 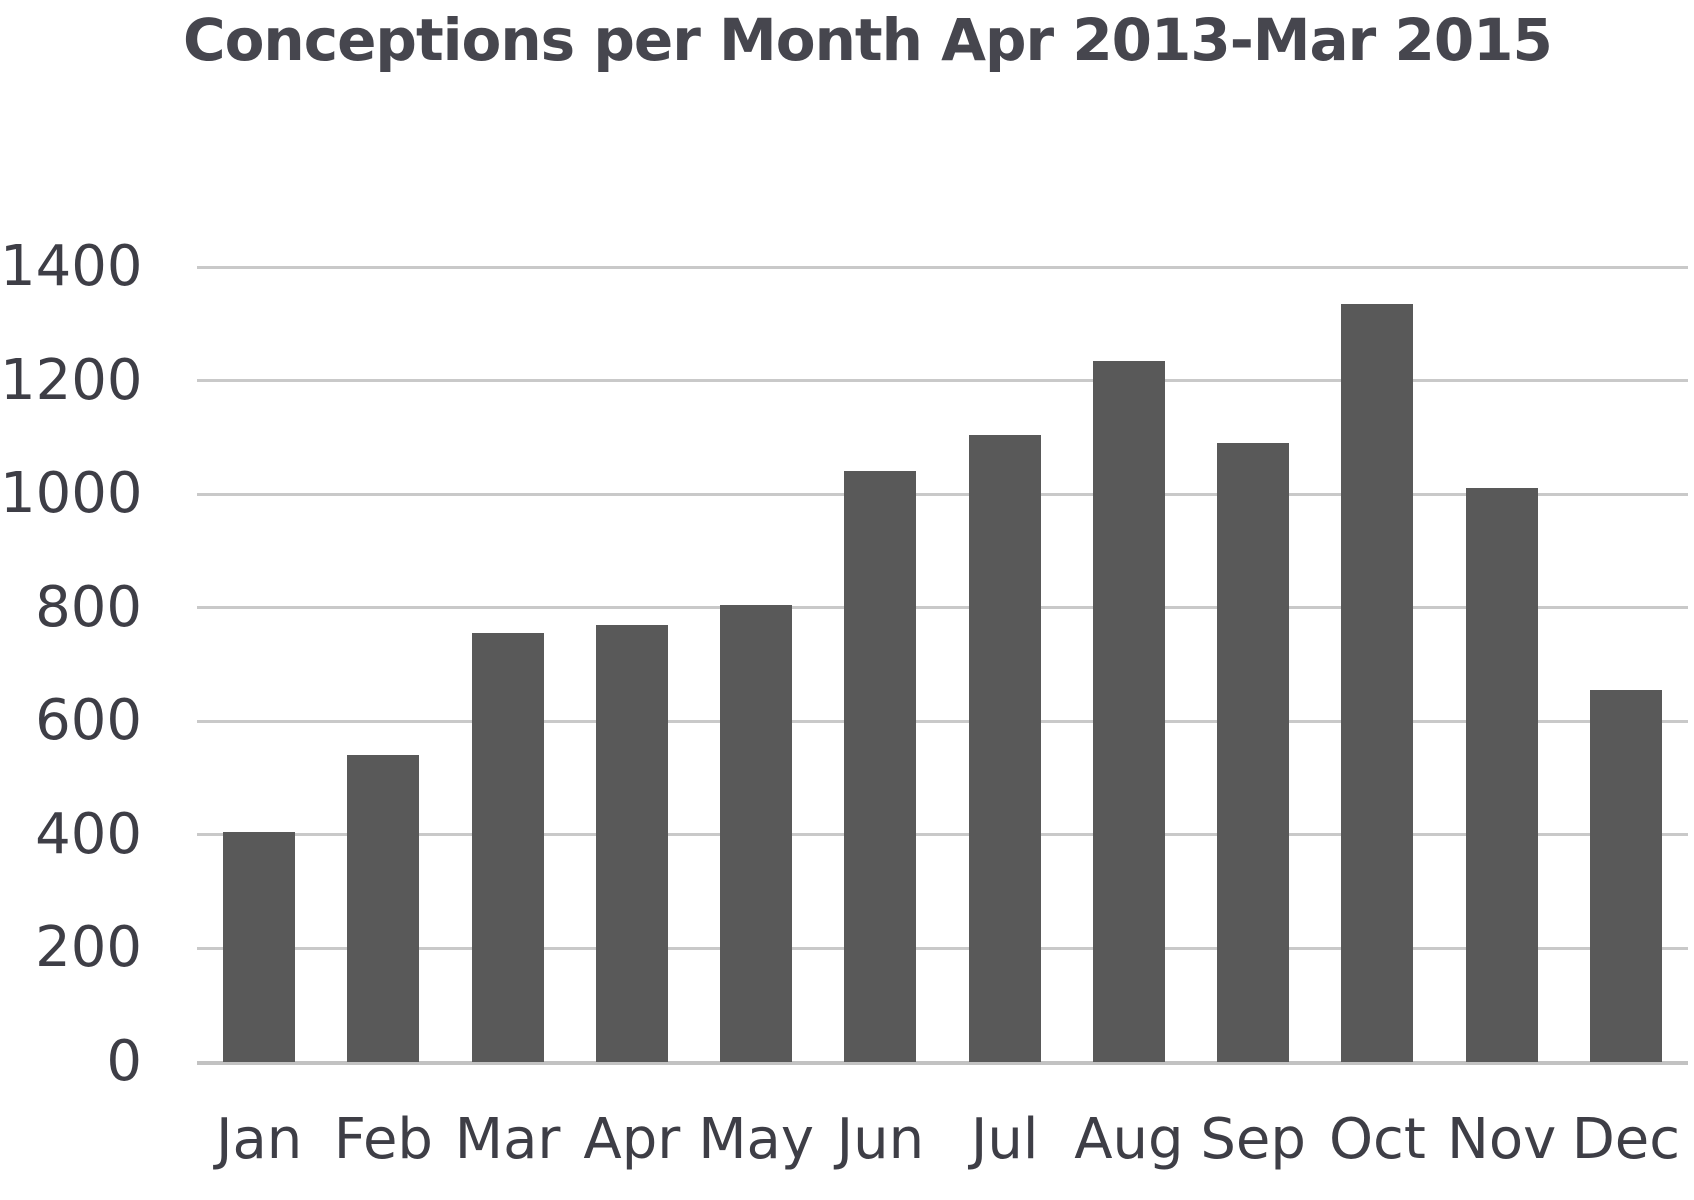 I want to click on x-tick-label-dec: Dec, so click(x=1626, y=1139).